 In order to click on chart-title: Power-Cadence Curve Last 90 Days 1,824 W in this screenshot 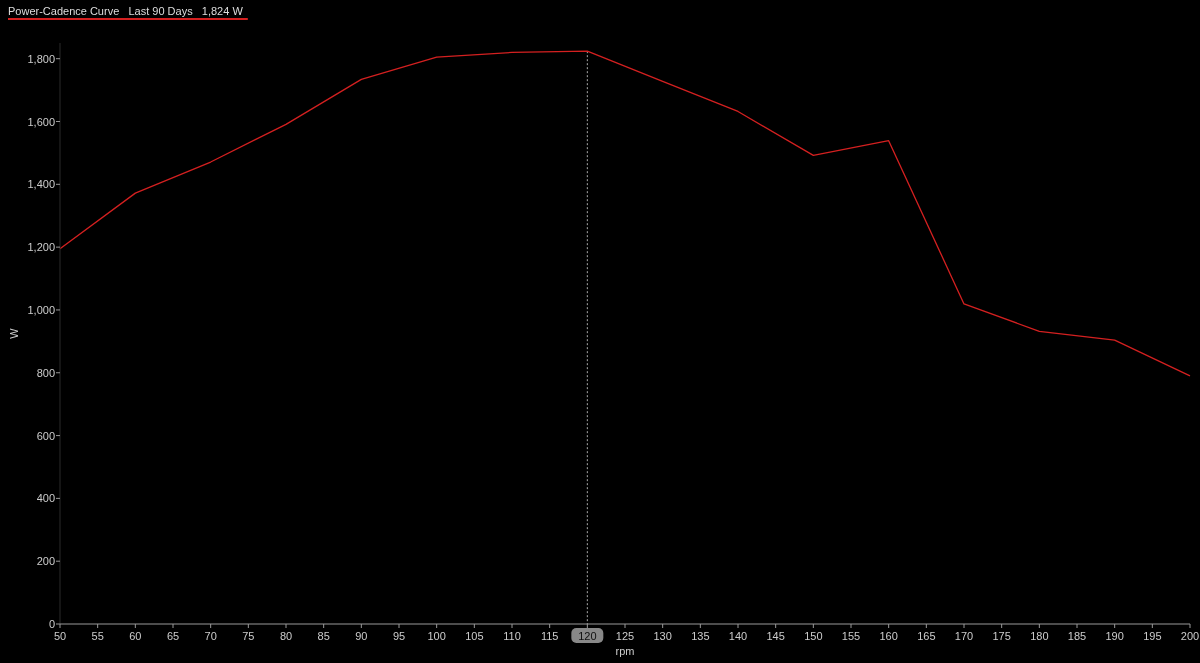, I will do `click(125, 11)`.